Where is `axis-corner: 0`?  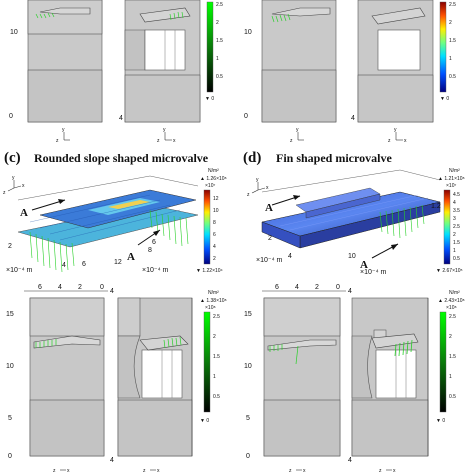 axis-corner: 0 is located at coordinates (11, 116).